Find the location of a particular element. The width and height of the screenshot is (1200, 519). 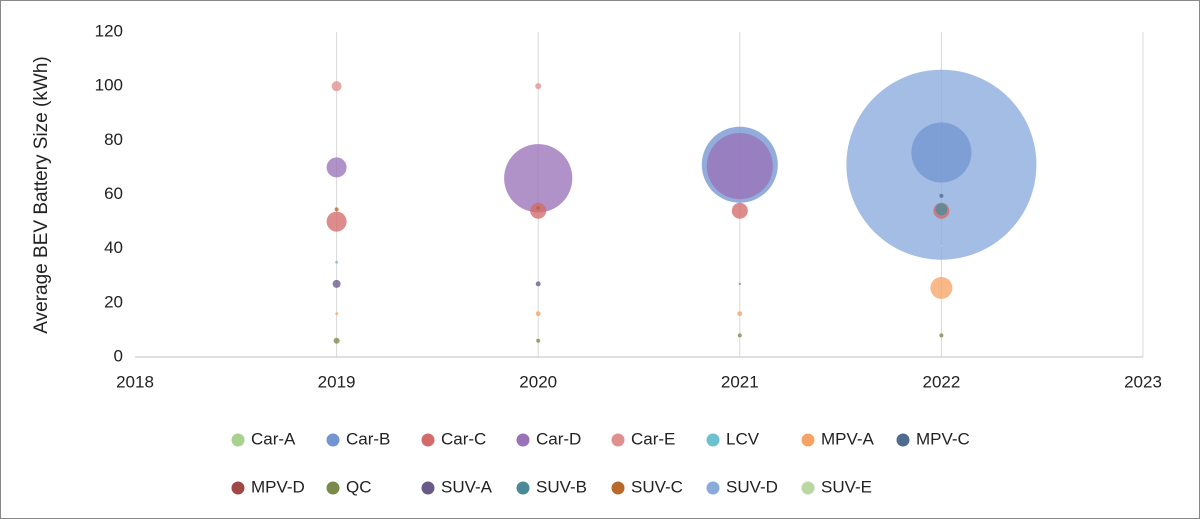

legend-label: MPV-C is located at coordinates (943, 438).